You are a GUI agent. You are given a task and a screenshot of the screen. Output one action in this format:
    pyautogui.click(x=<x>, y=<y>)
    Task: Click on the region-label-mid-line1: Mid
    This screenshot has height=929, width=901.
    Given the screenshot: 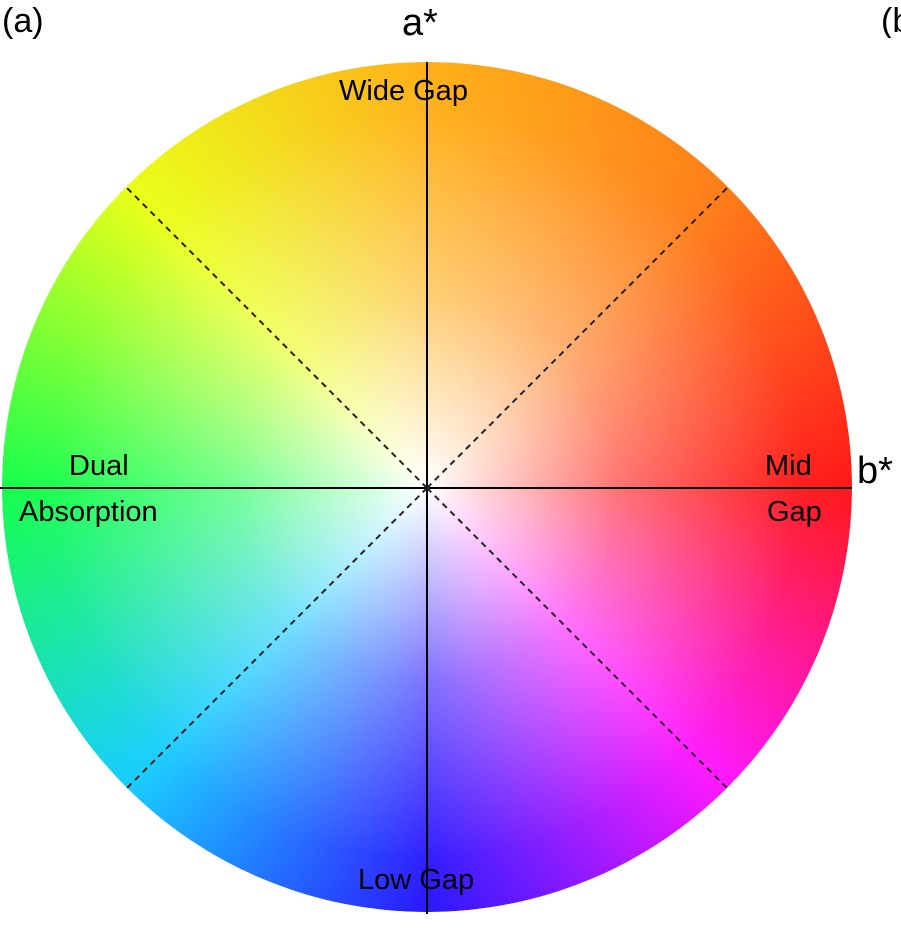 What is the action you would take?
    pyautogui.click(x=788, y=466)
    